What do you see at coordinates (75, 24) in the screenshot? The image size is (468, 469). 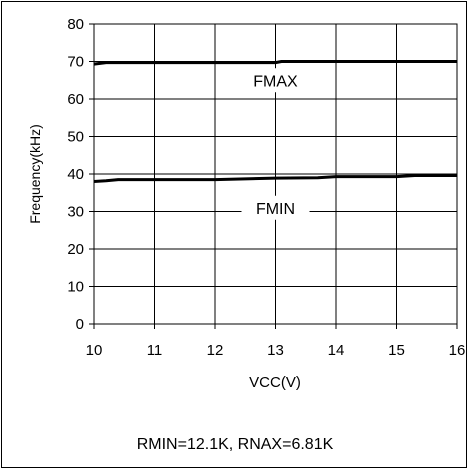 I see `y-tick-label: 80` at bounding box center [75, 24].